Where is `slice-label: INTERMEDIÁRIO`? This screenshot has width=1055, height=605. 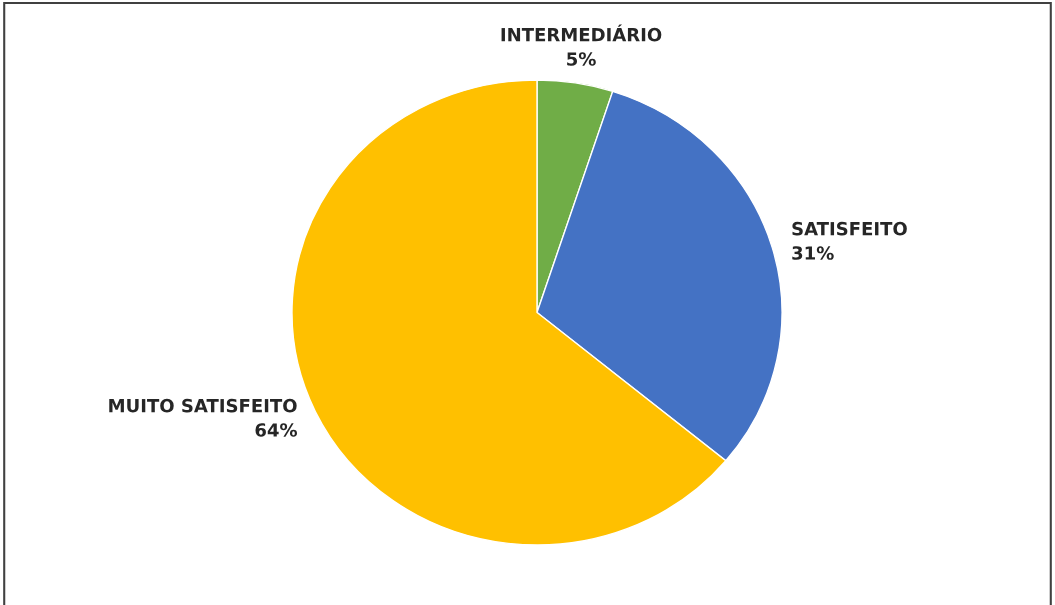 slice-label: INTERMEDIÁRIO is located at coordinates (581, 33).